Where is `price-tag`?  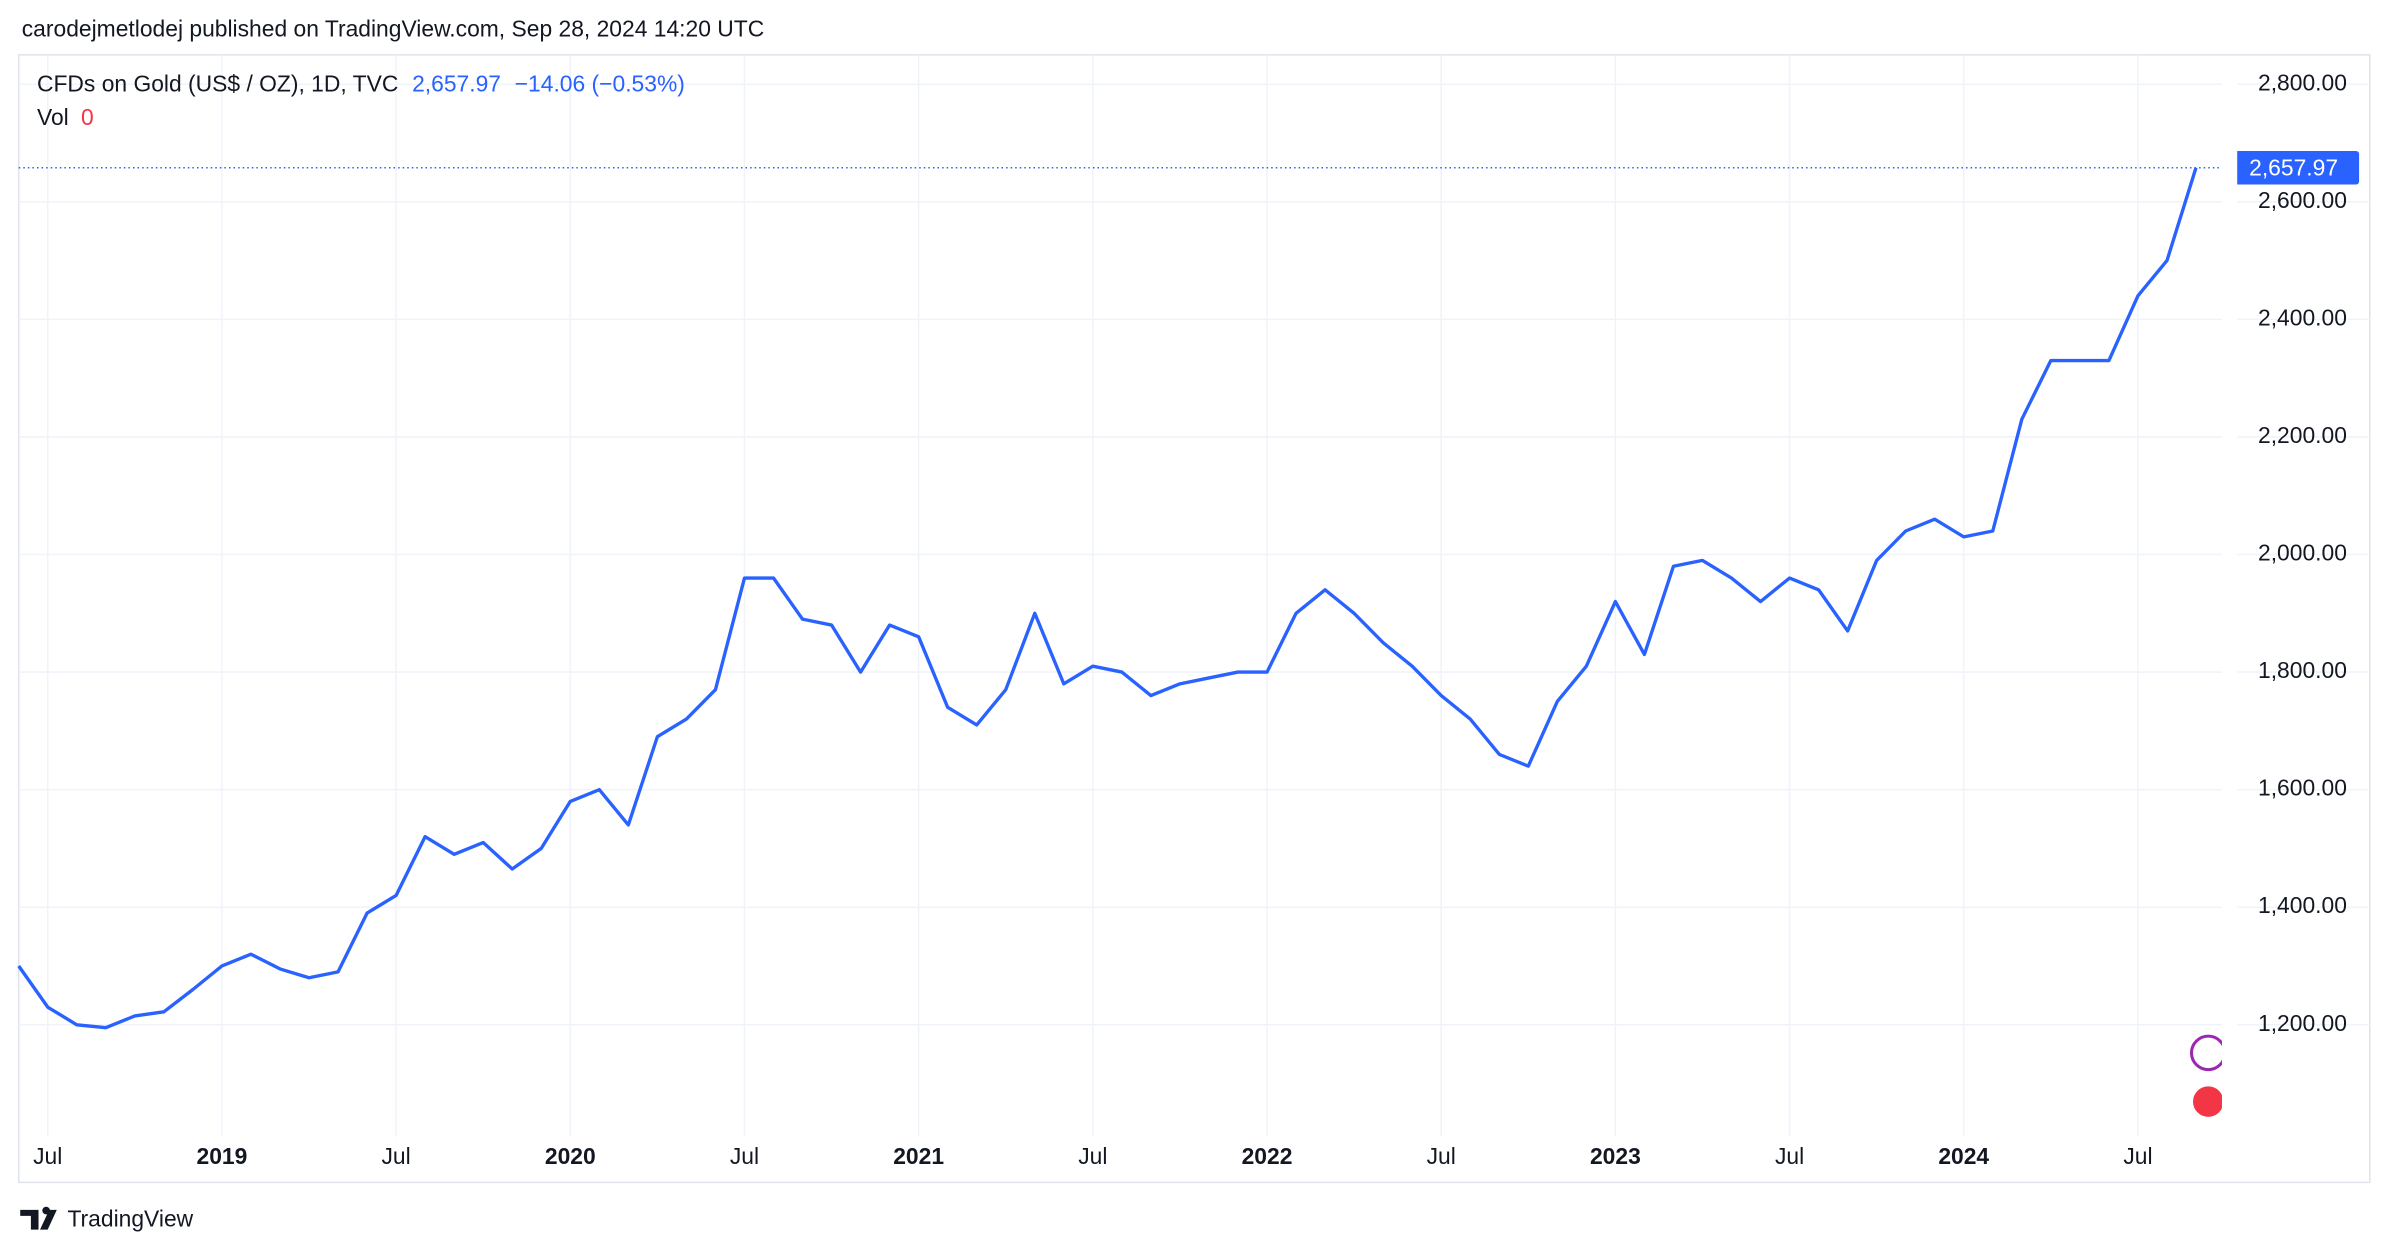 price-tag is located at coordinates (2294, 167).